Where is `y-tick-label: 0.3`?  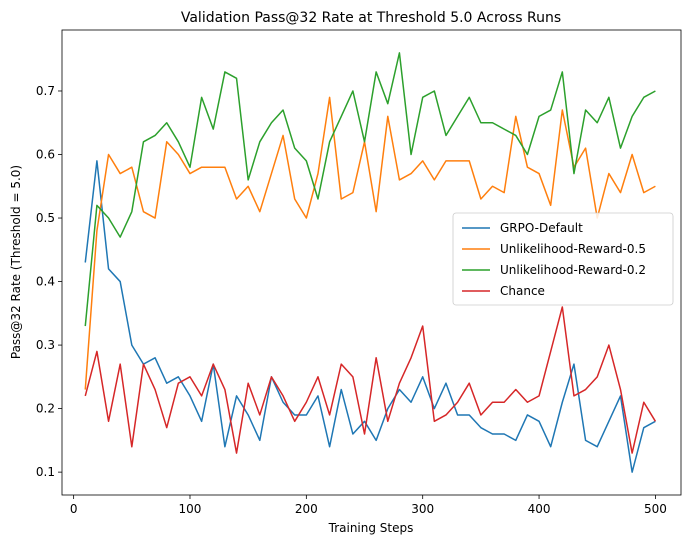 y-tick-label: 0.3 is located at coordinates (45, 345).